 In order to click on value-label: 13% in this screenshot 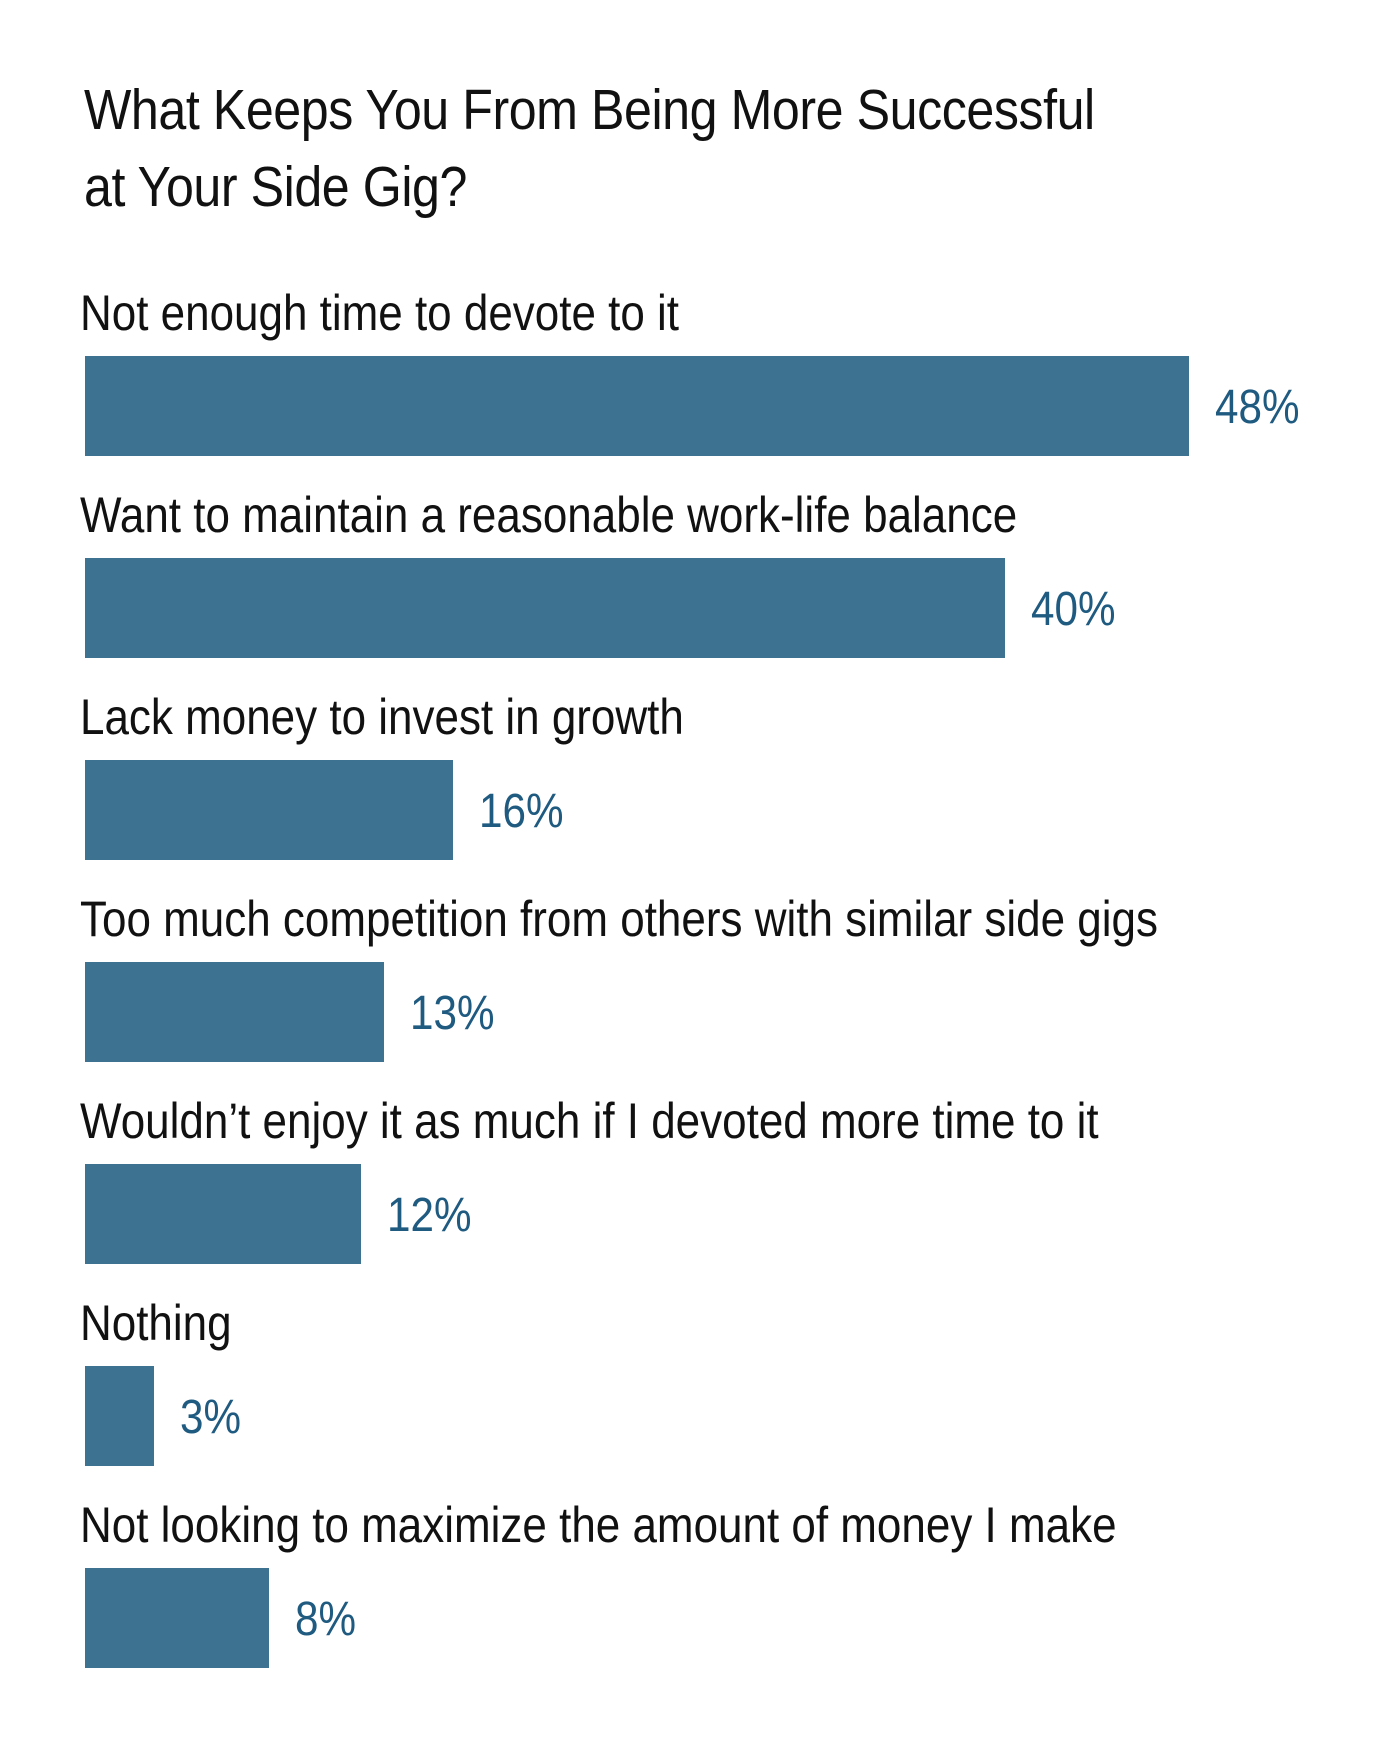, I will do `click(452, 1012)`.